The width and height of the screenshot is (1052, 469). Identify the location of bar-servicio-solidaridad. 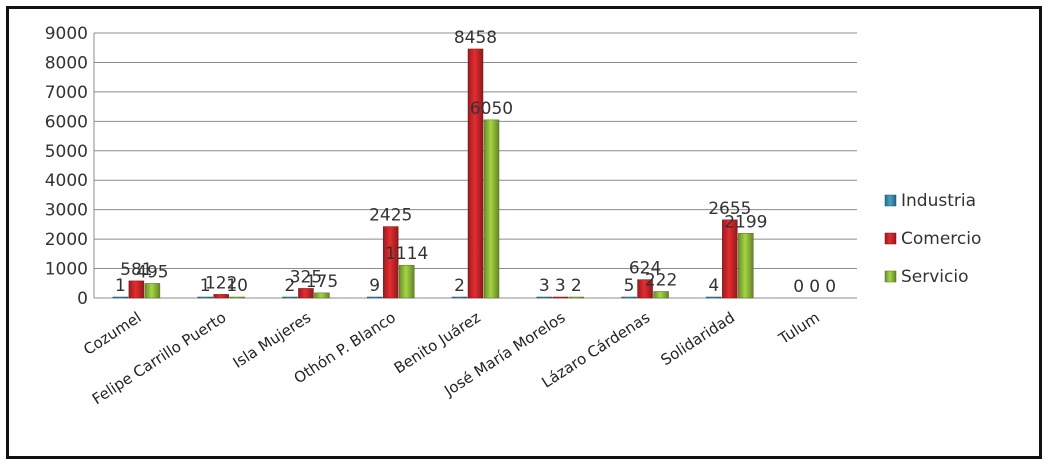
(746, 266).